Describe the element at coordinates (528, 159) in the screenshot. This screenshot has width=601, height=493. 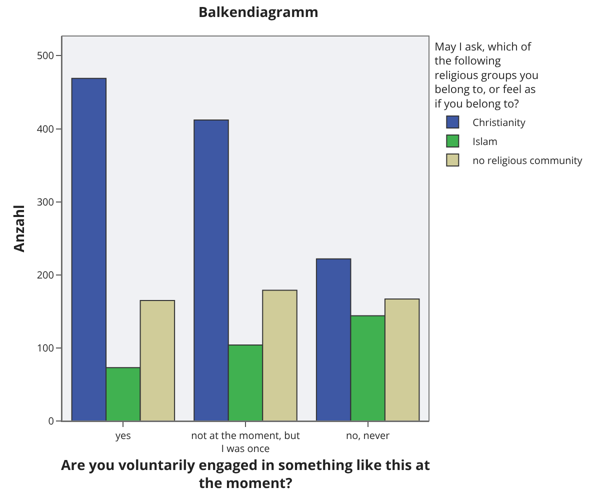
I see `legend-label: no religious community` at that location.